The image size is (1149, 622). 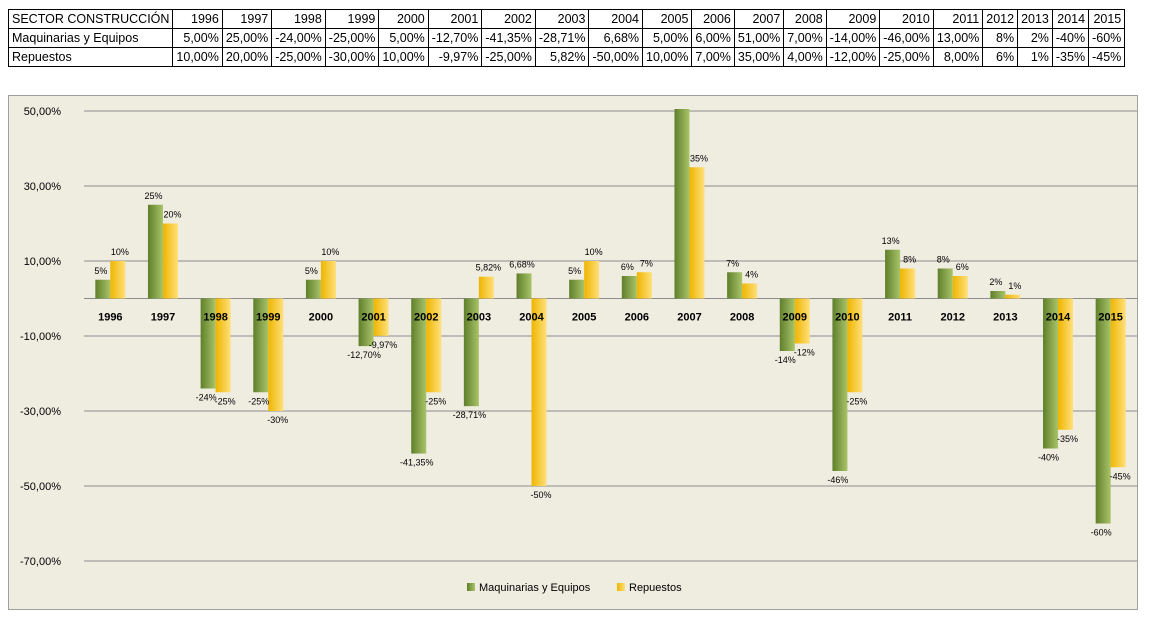 What do you see at coordinates (713, 19) in the screenshot?
I see `table-year-header: 2006` at bounding box center [713, 19].